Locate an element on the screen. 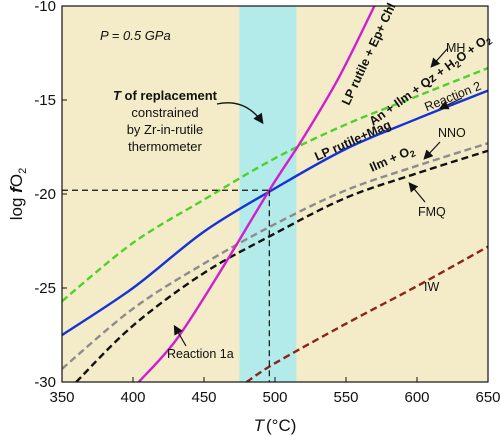  y-tick-label: -15 is located at coordinates (45, 100).